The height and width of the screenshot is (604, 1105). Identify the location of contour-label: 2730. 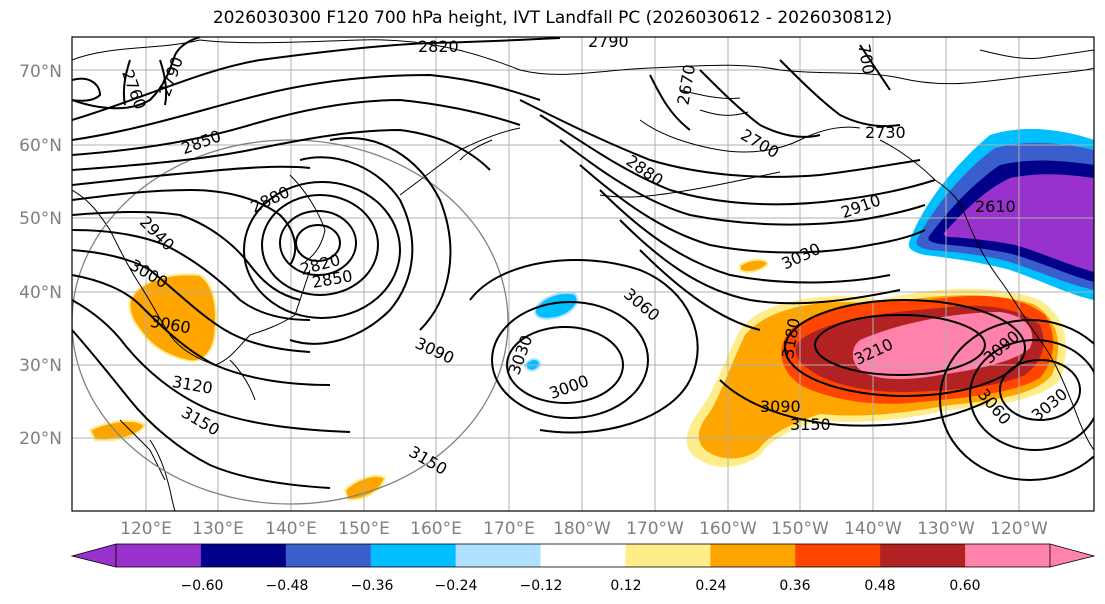
(885, 132).